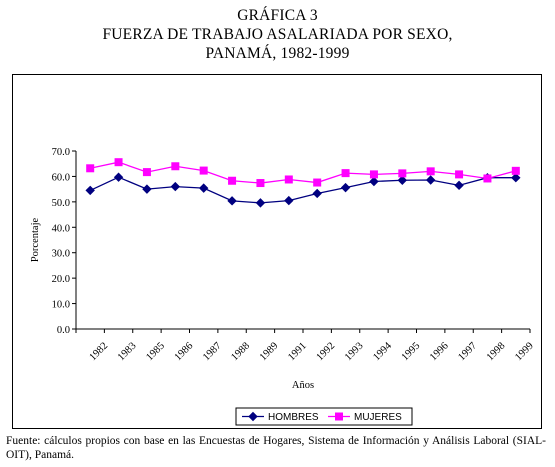 The width and height of the screenshot is (555, 467). What do you see at coordinates (240, 351) in the screenshot?
I see `x-tick-label: 1988` at bounding box center [240, 351].